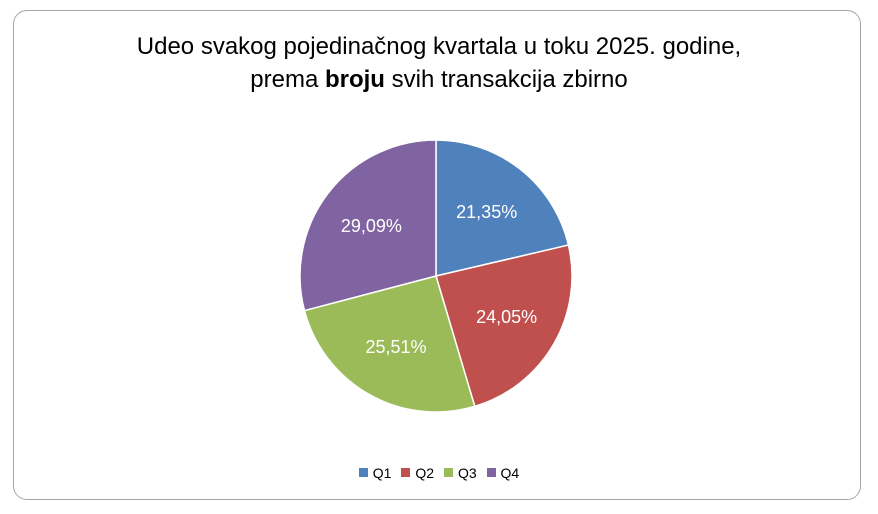 This screenshot has width=878, height=514. I want to click on legend-label-q4: Q4, so click(510, 472).